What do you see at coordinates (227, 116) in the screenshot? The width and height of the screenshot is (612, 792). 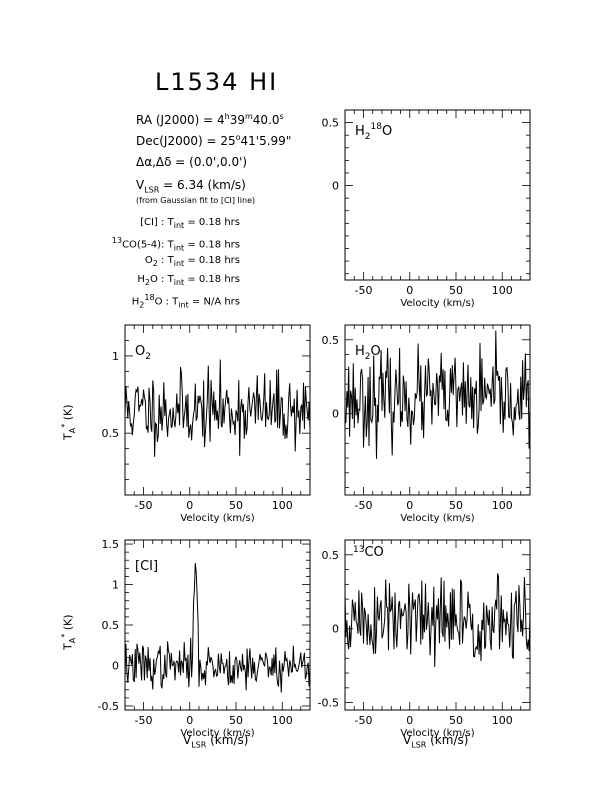 I see `ra-h: h` at bounding box center [227, 116].